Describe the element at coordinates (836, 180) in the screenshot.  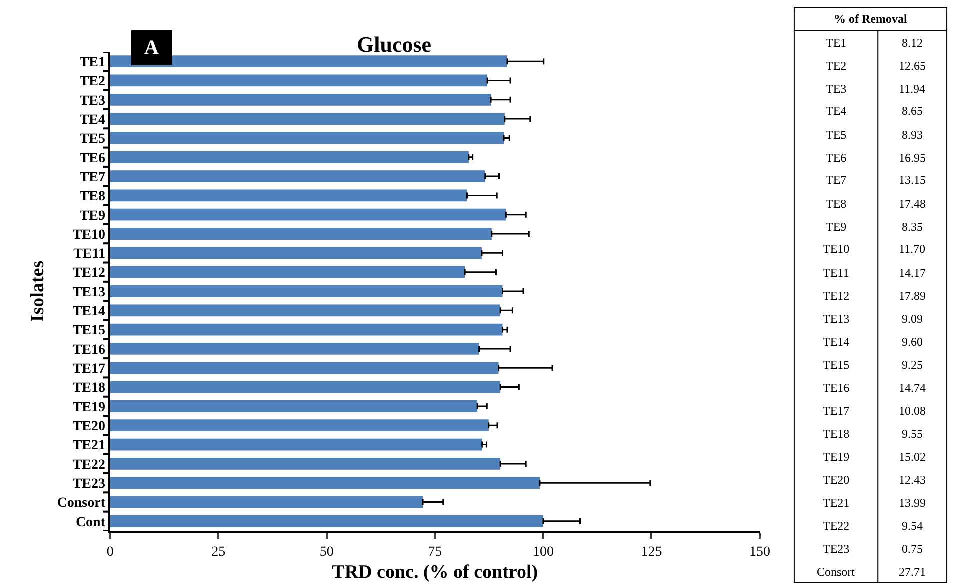
I see `category-label: TE7` at that location.